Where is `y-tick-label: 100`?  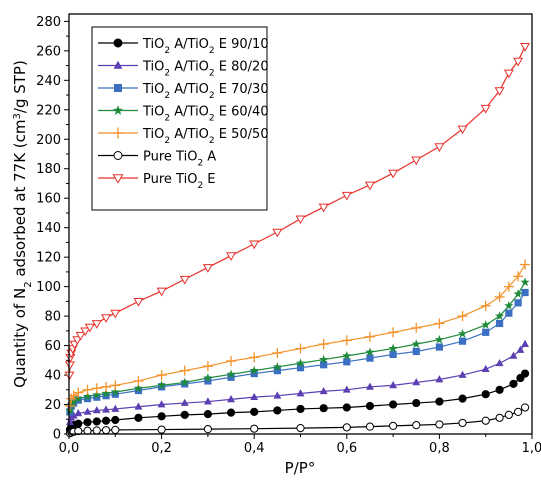 y-tick-label: 100 is located at coordinates (48, 287).